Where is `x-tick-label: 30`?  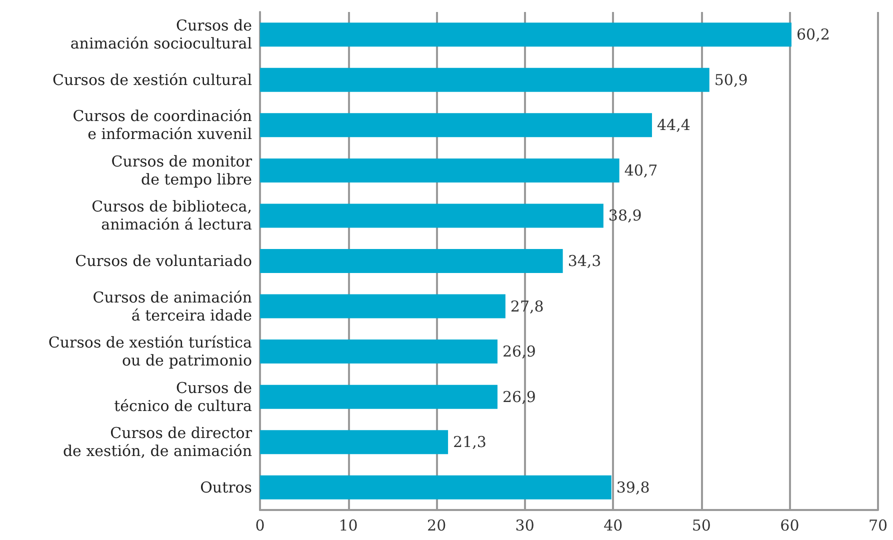
x-tick-label: 30 is located at coordinates (524, 525).